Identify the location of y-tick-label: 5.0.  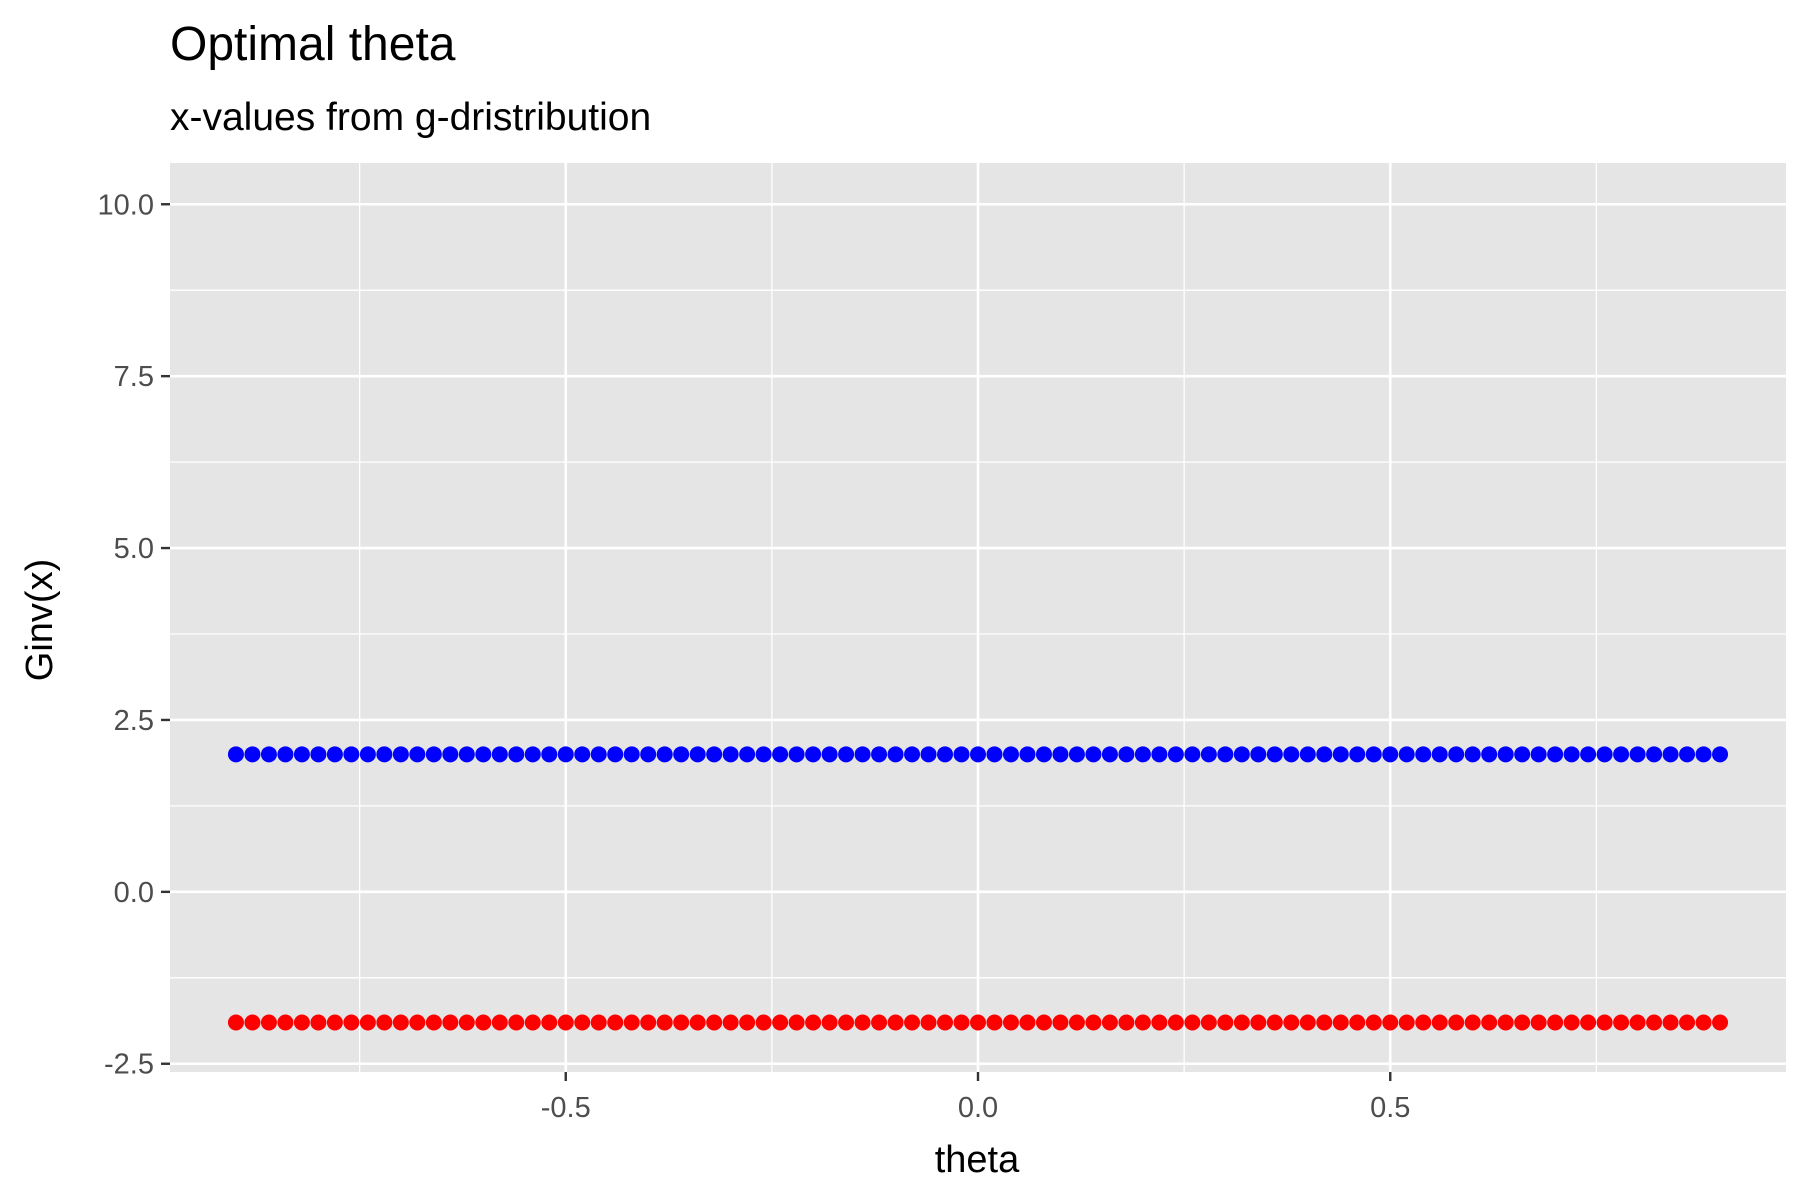
(134, 549).